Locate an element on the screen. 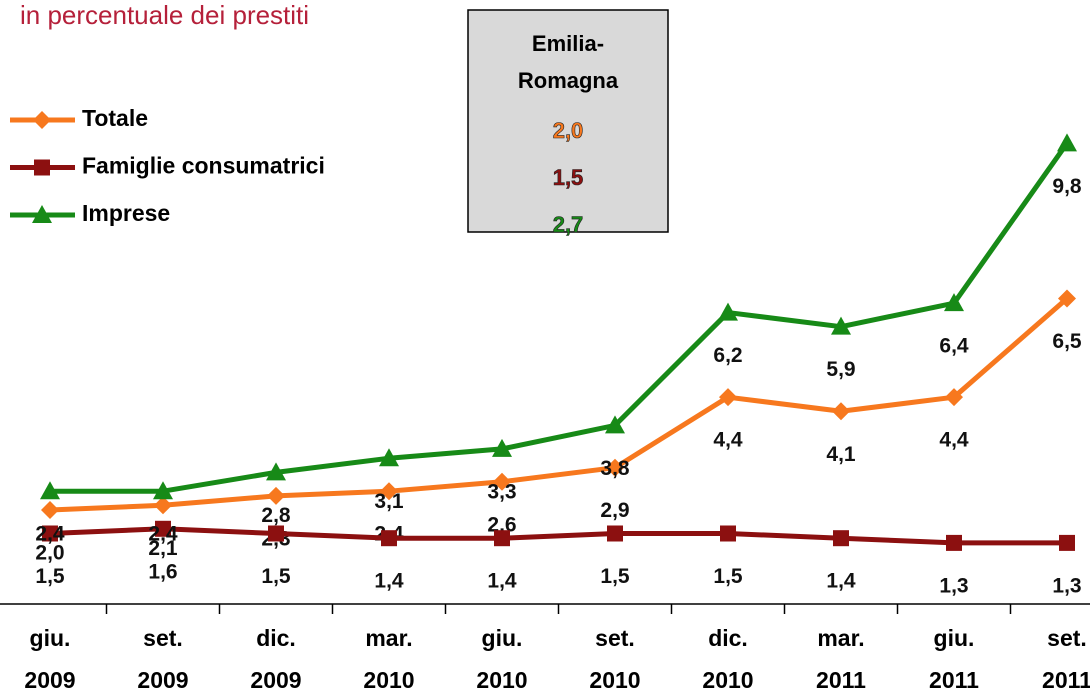  data-label: 9,8 is located at coordinates (1067, 186).